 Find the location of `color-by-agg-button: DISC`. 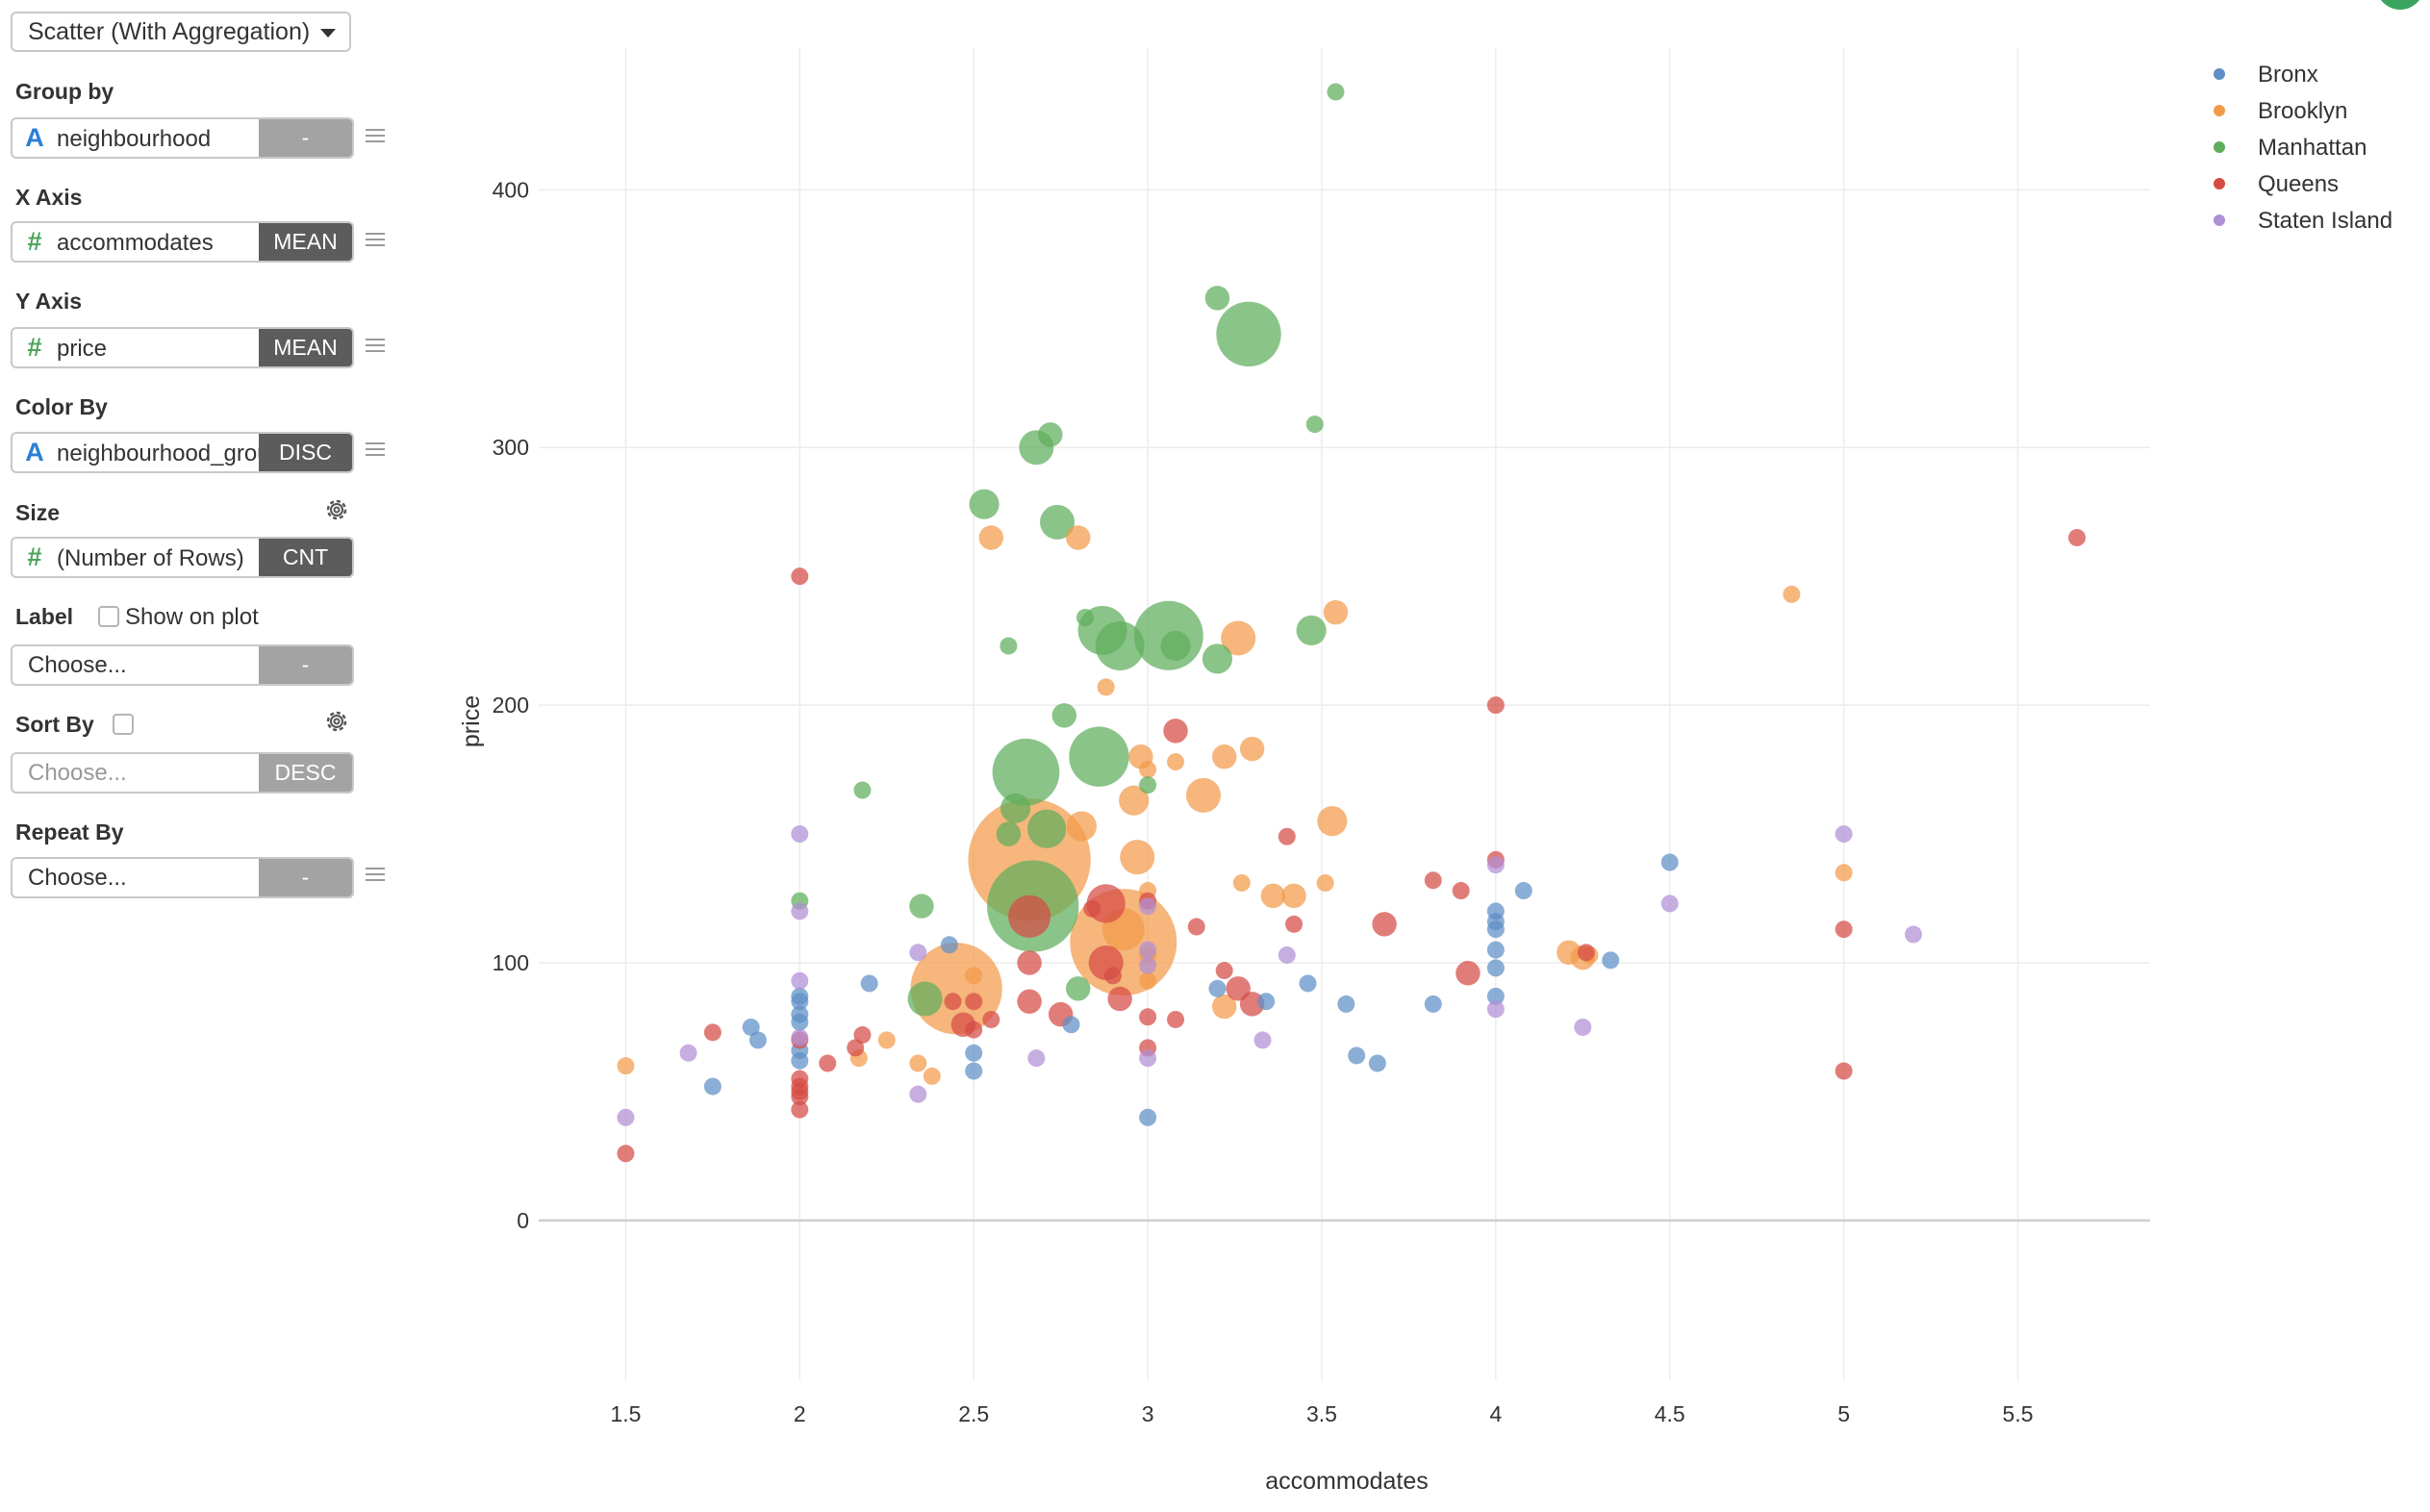

color-by-agg-button: DISC is located at coordinates (305, 453).